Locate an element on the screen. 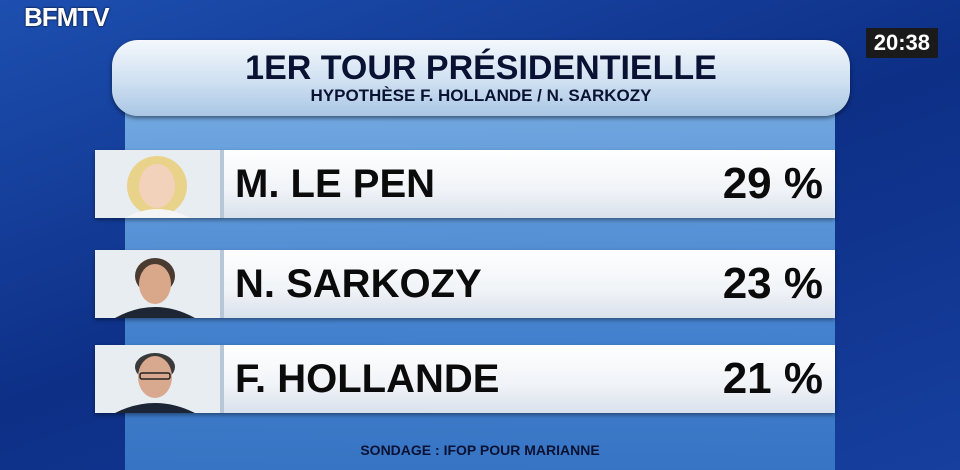  candidate-score: 21 % is located at coordinates (772, 378).